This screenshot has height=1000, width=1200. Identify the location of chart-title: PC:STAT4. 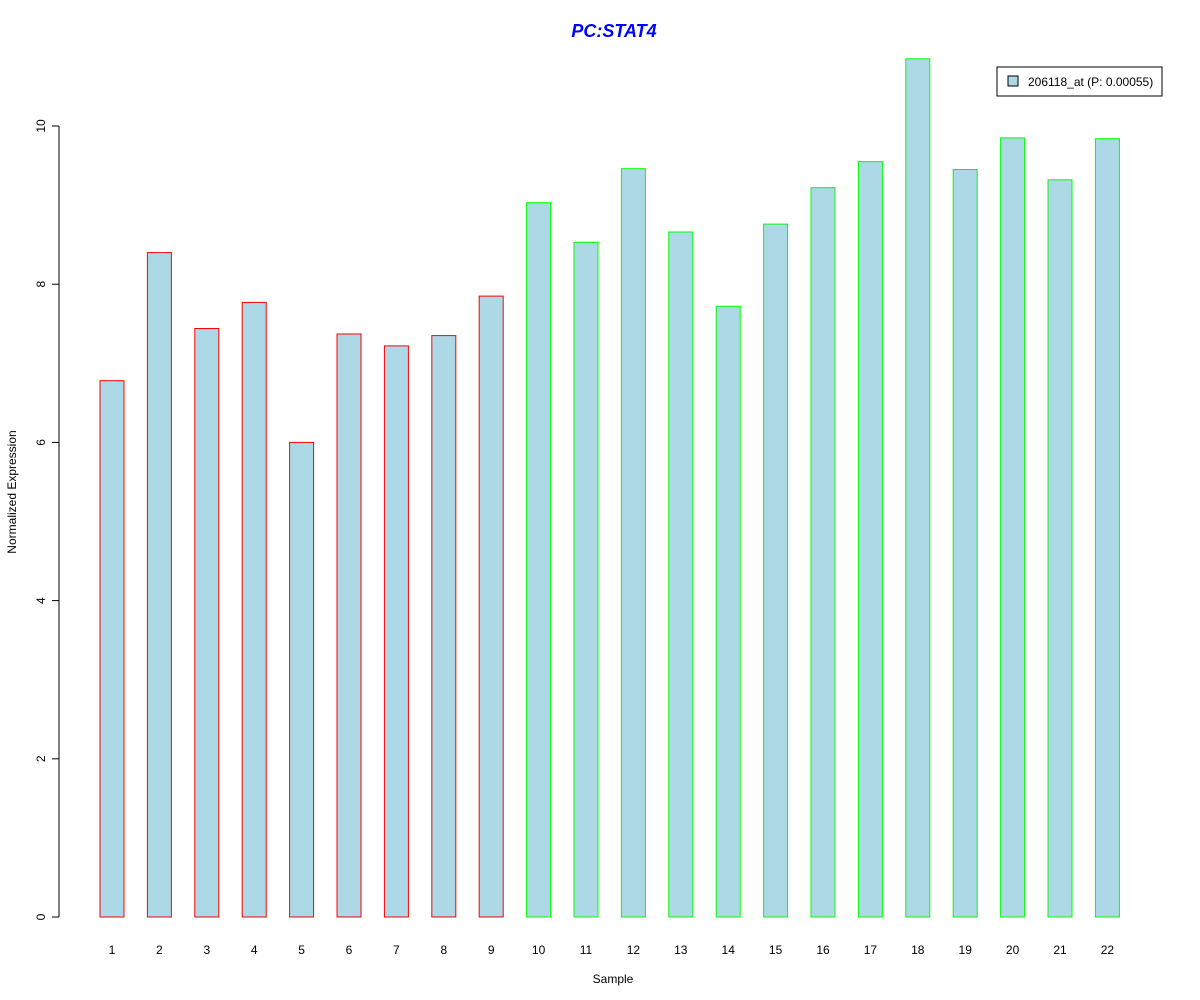
(613, 31).